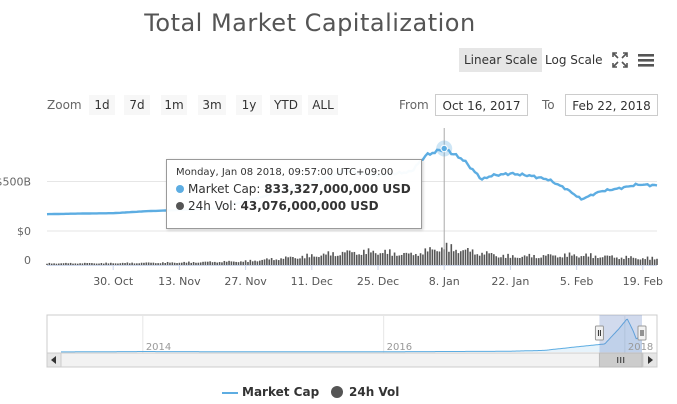  I want to click on line-legend-icon, so click(230, 392).